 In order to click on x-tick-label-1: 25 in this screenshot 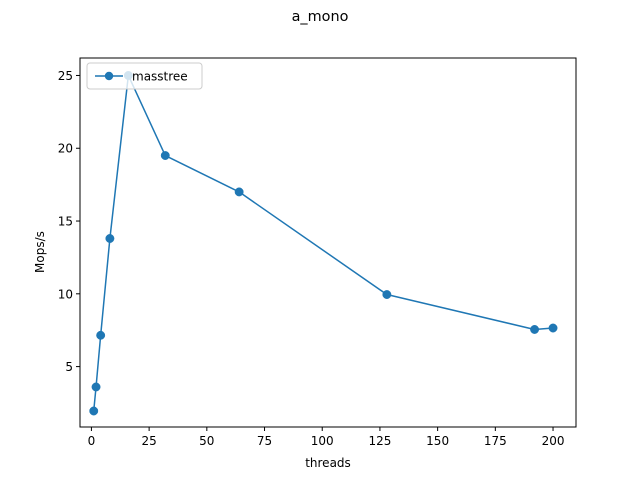, I will do `click(148, 441)`.